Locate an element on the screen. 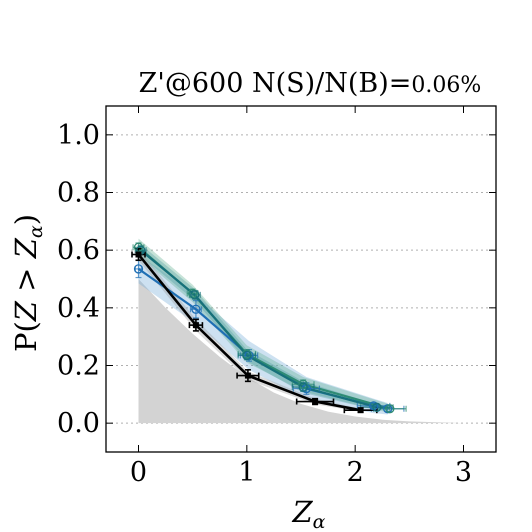  y-tick-label-4: 0.8 is located at coordinates (78, 193).